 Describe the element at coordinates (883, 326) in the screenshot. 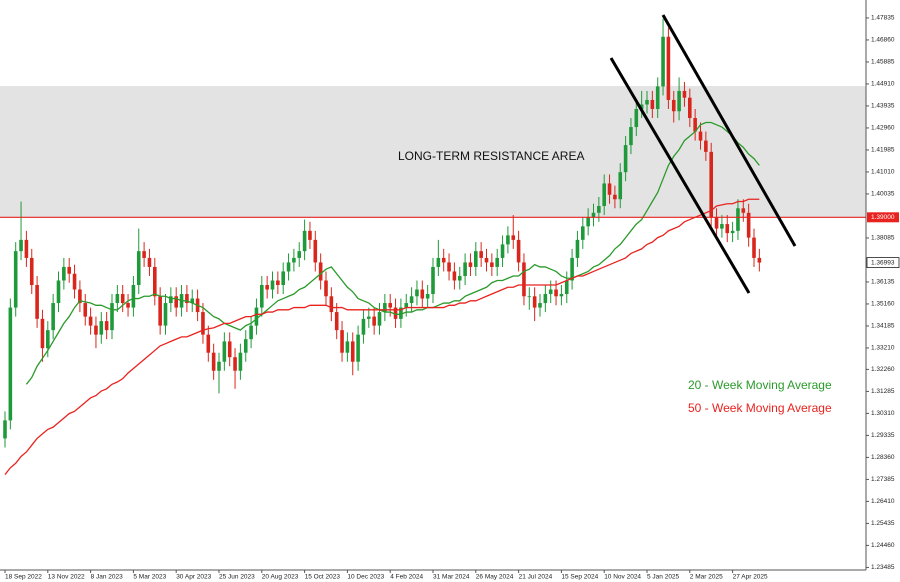

I see `y-tick-label: 1.34185` at that location.